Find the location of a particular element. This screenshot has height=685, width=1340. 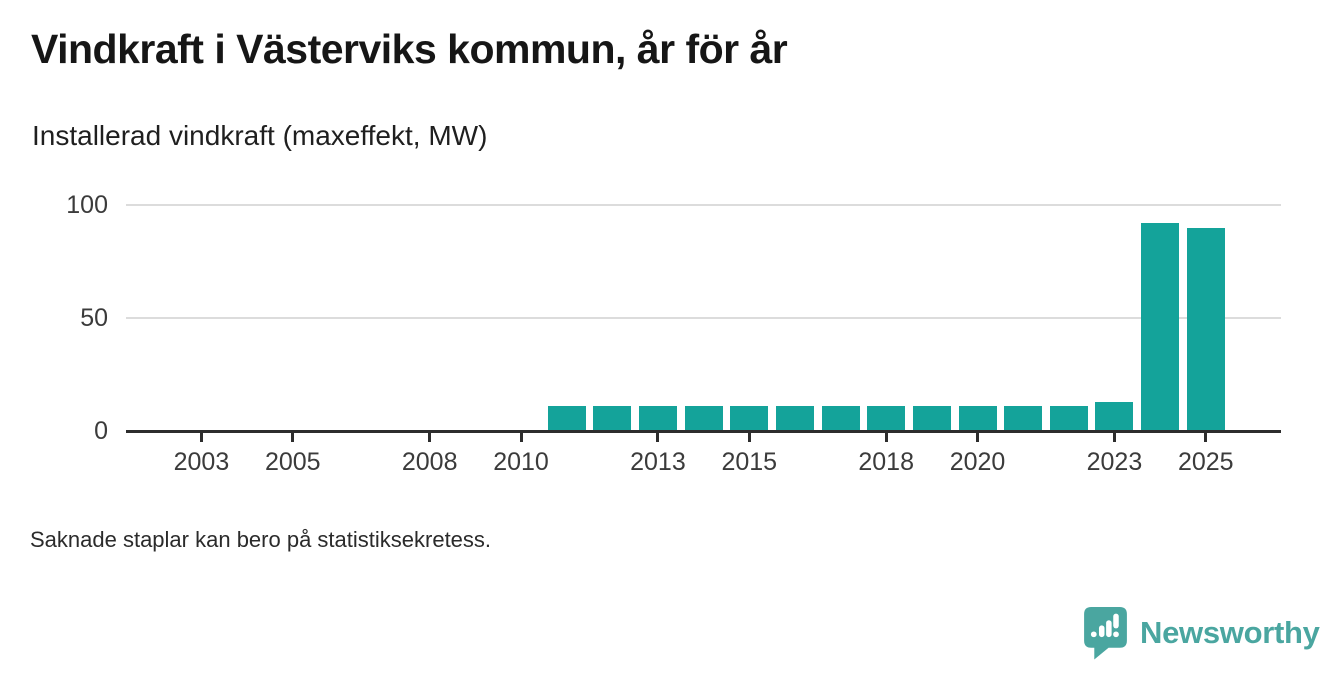

x-tick-label-2025: 2025 is located at coordinates (1205, 462).